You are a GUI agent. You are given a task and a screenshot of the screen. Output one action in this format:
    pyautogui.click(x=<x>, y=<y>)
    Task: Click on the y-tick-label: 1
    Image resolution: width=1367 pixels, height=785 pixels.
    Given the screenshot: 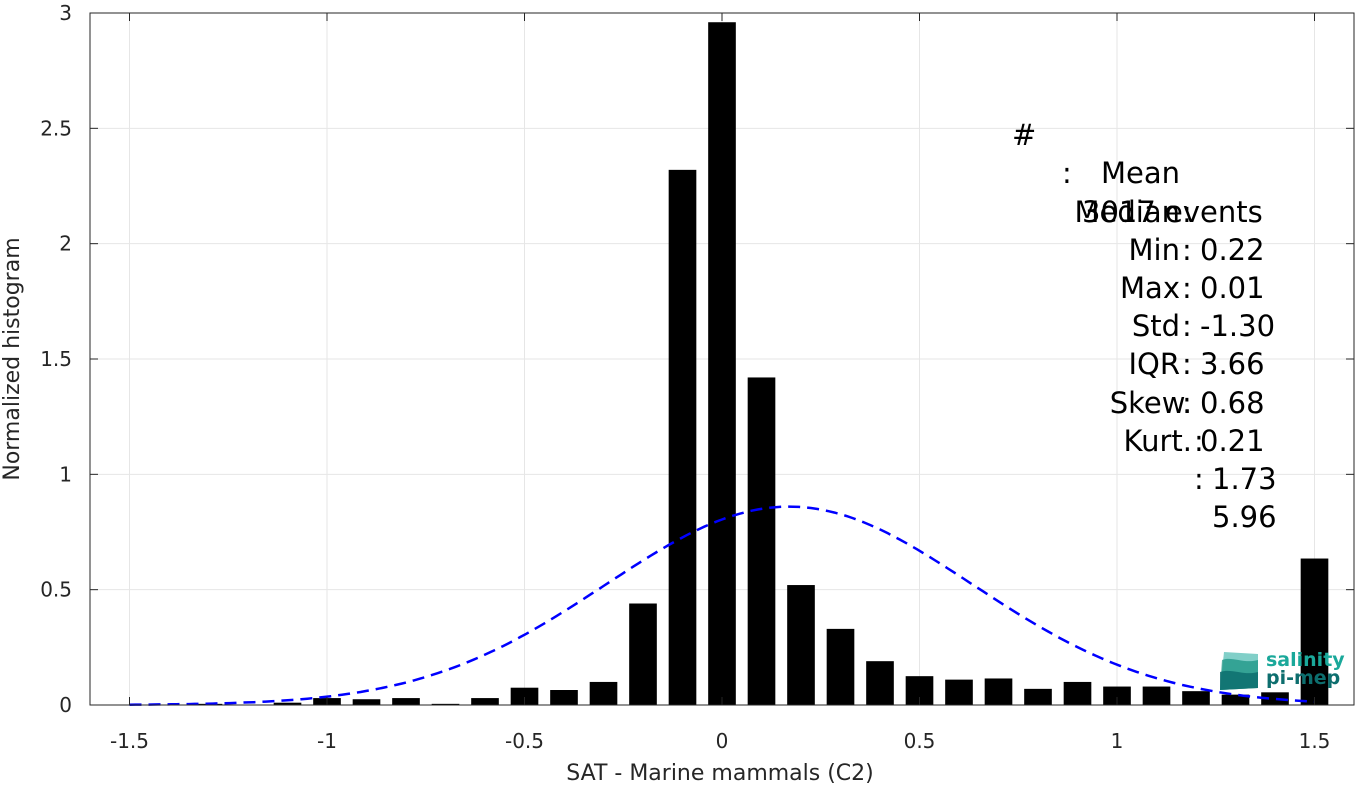 What is the action you would take?
    pyautogui.click(x=65, y=474)
    